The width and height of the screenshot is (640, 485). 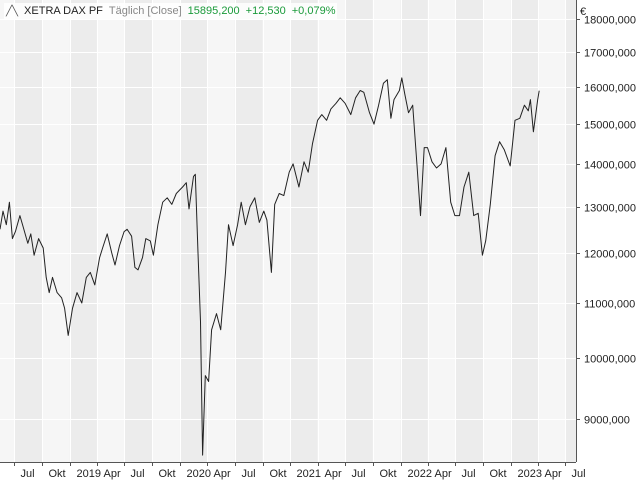 I want to click on y-tick-label: 13000,000, so click(x=610, y=209).